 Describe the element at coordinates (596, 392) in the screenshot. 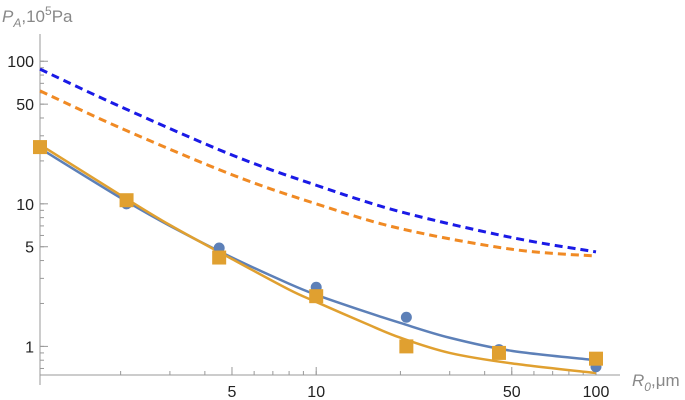

I see `x-tick-label: 100` at that location.